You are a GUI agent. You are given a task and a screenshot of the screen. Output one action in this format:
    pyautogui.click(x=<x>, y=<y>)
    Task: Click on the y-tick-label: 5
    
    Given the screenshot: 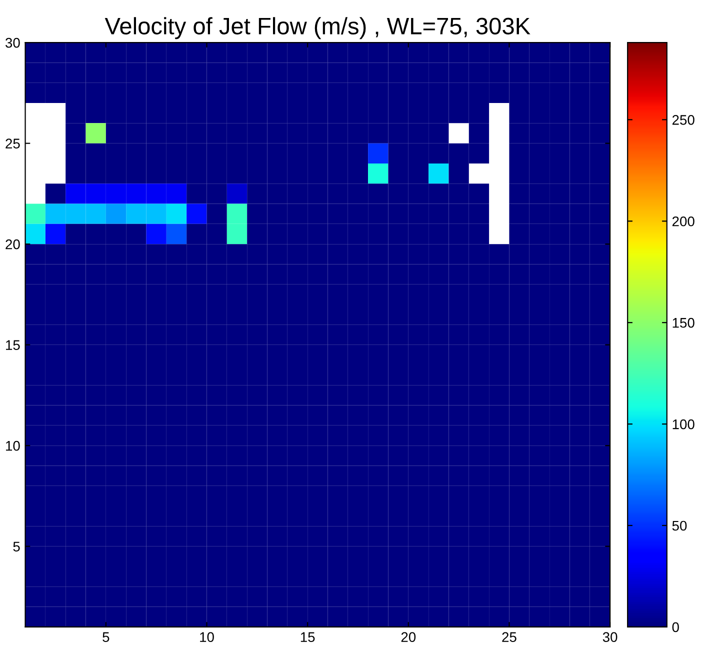 What is the action you would take?
    pyautogui.click(x=16, y=547)
    